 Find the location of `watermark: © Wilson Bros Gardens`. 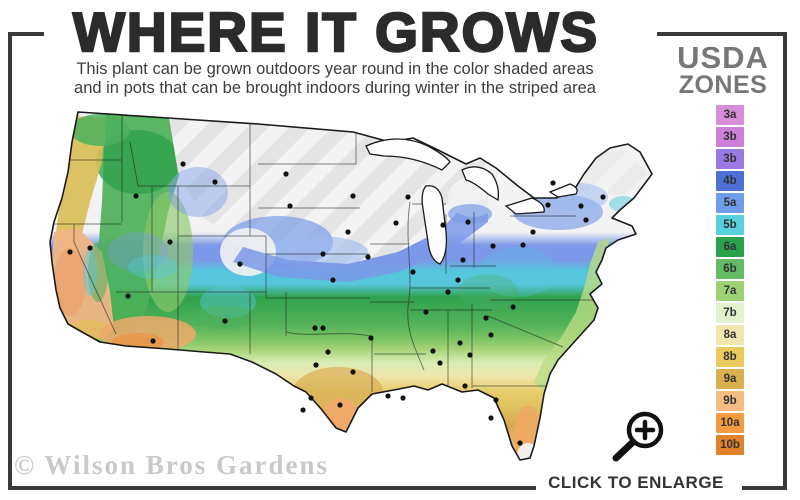

watermark: © Wilson Bros Gardens is located at coordinates (171, 465).